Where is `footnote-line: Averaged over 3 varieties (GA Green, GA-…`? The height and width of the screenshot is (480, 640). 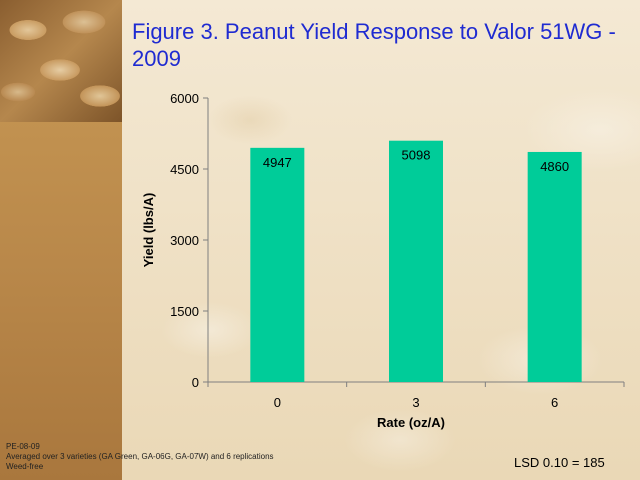 footnote-line: Averaged over 3 varieties (GA Green, GA-… is located at coordinates (140, 456).